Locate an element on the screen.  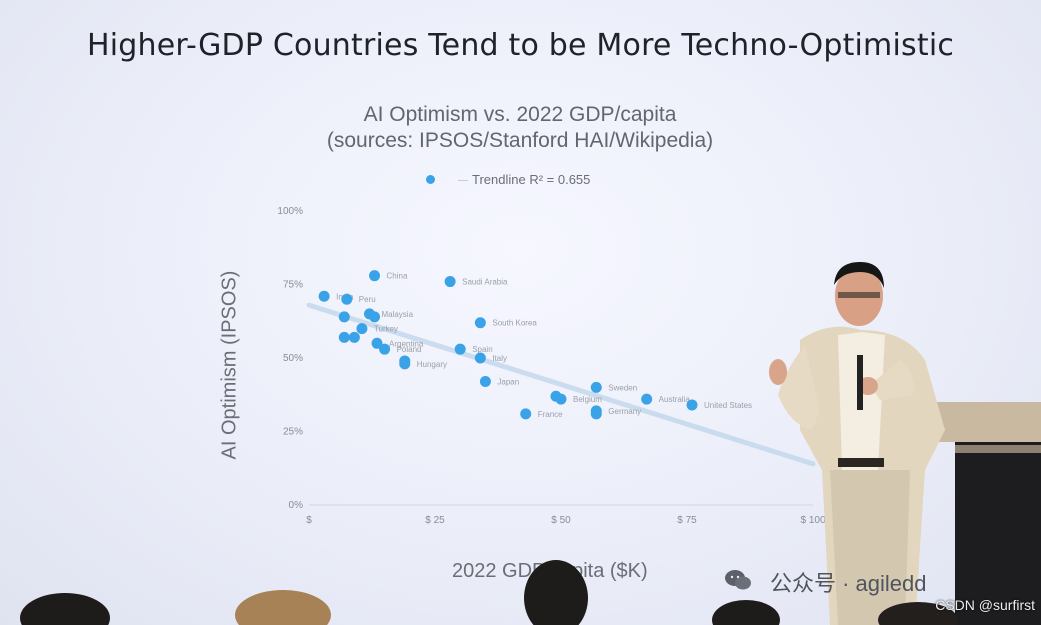
legend-marker-dot is located at coordinates (430, 179).